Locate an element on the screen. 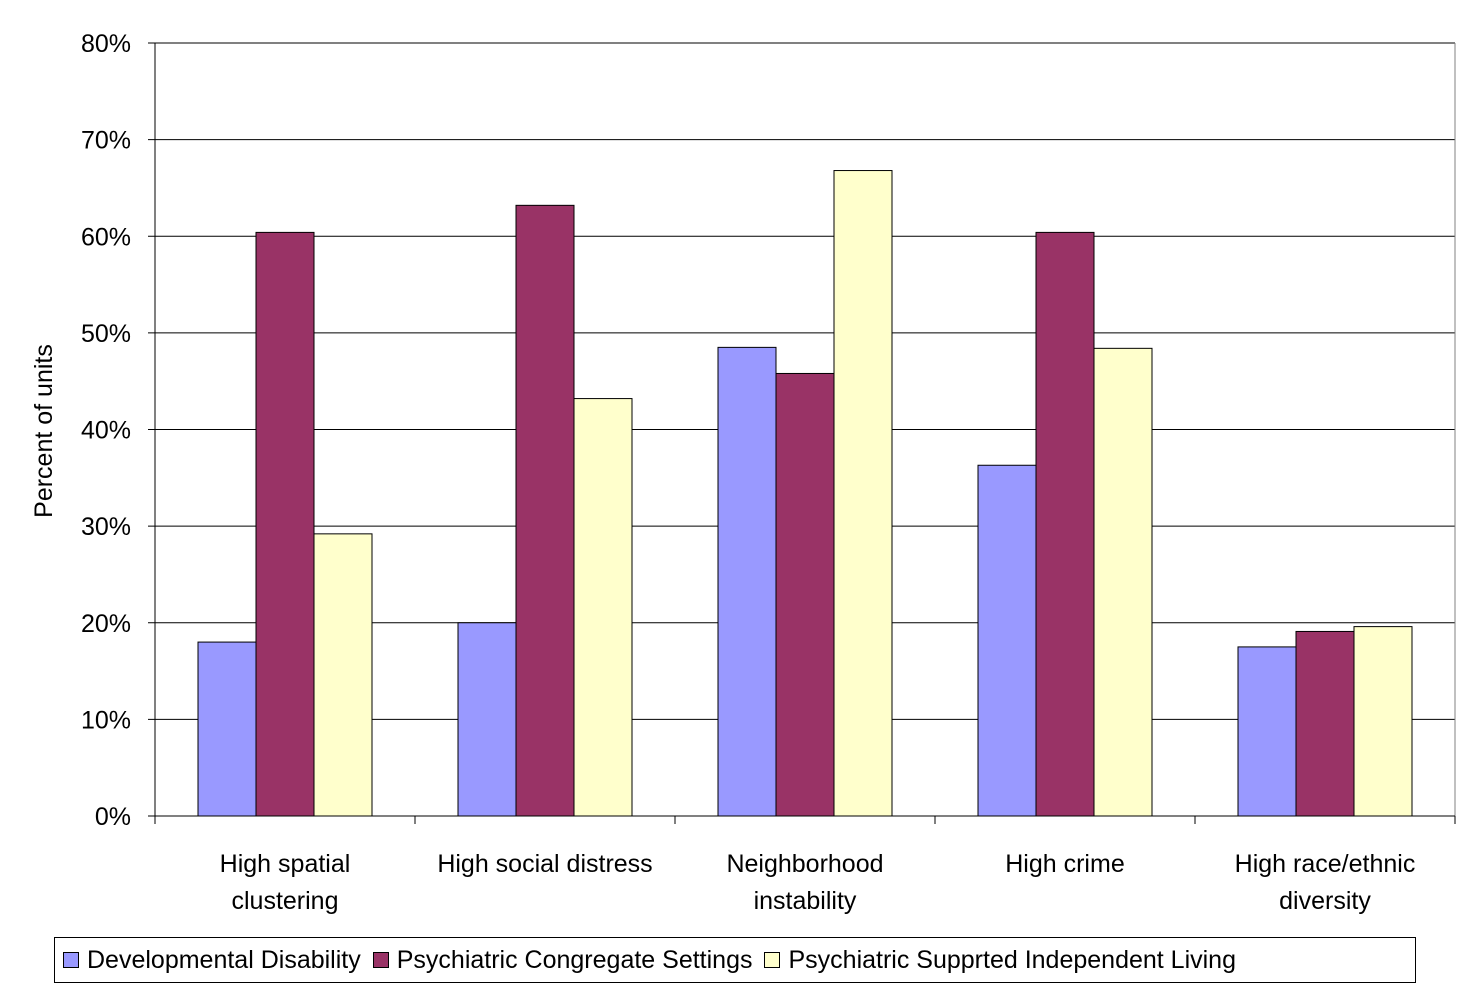 The width and height of the screenshot is (1475, 992). legend-item: Developmental Disability is located at coordinates (212, 960).